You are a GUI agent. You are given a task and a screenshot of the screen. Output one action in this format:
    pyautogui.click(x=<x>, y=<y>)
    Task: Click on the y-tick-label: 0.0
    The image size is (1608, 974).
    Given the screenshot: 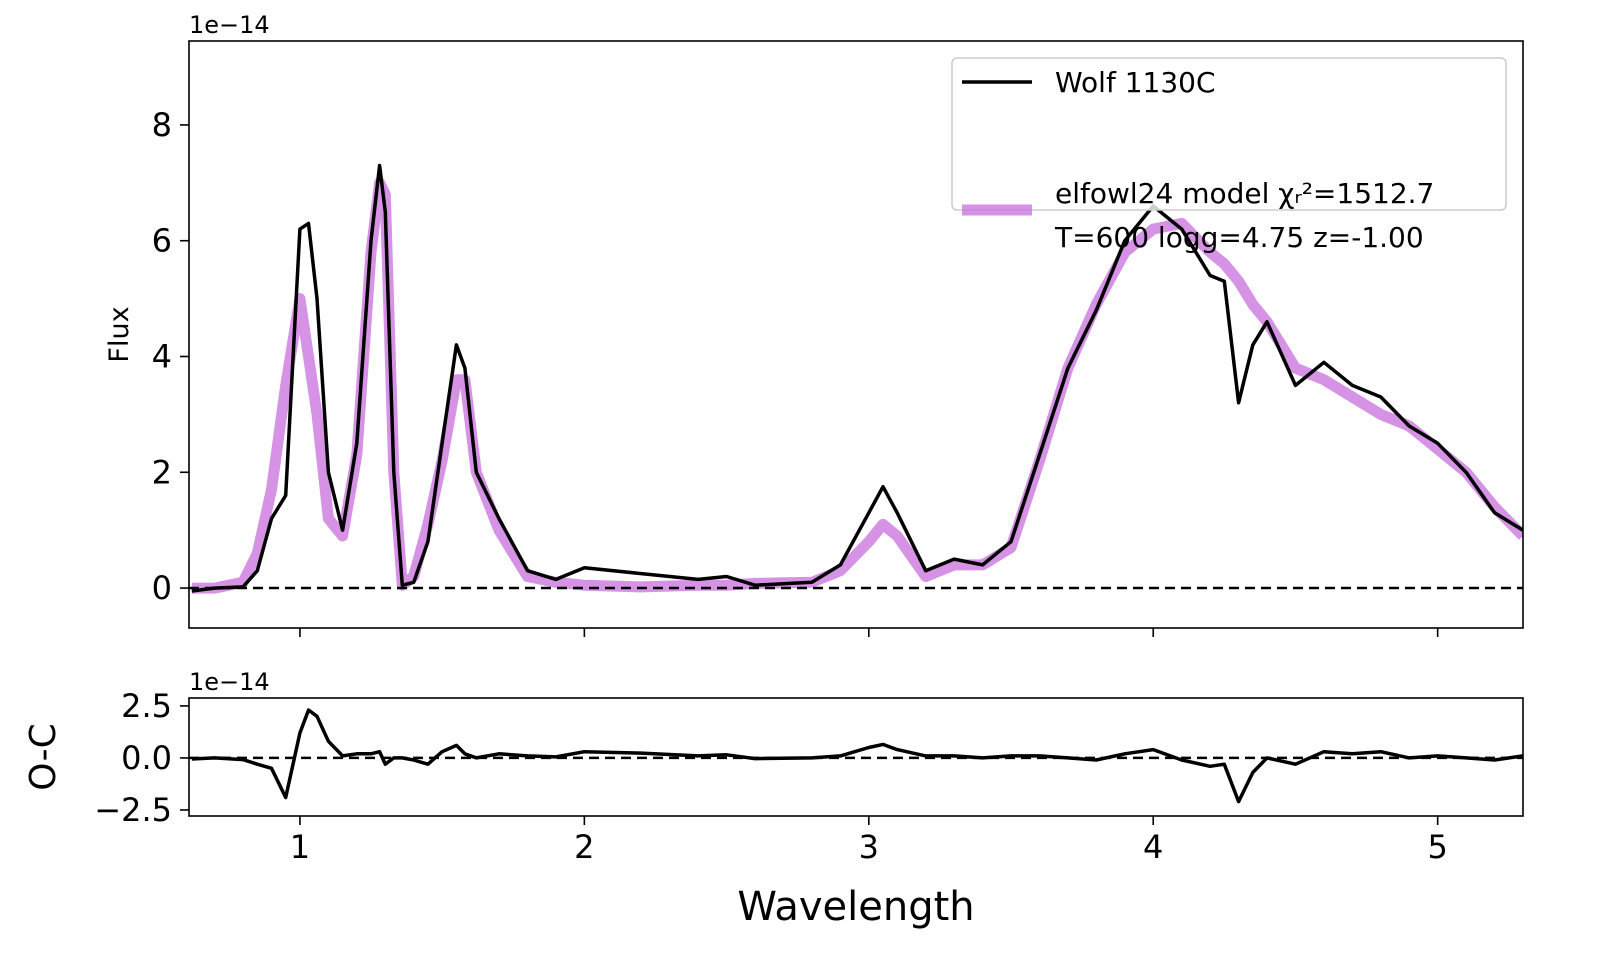 What is the action you would take?
    pyautogui.click(x=146, y=758)
    